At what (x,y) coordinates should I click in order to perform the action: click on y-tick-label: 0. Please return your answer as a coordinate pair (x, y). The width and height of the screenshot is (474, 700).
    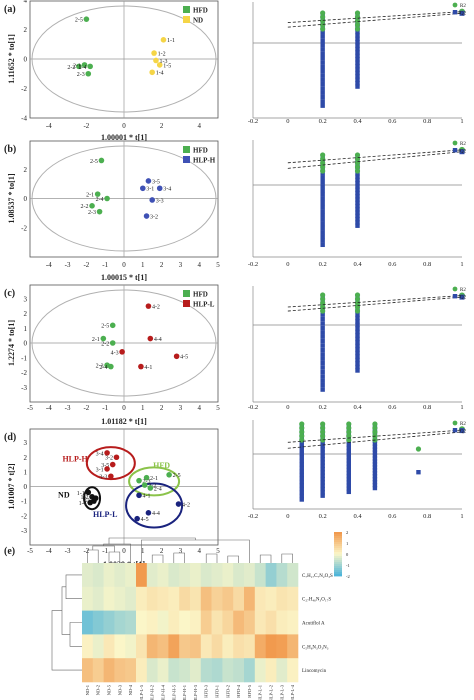
    Looking at the image, I should click on (26, 344).